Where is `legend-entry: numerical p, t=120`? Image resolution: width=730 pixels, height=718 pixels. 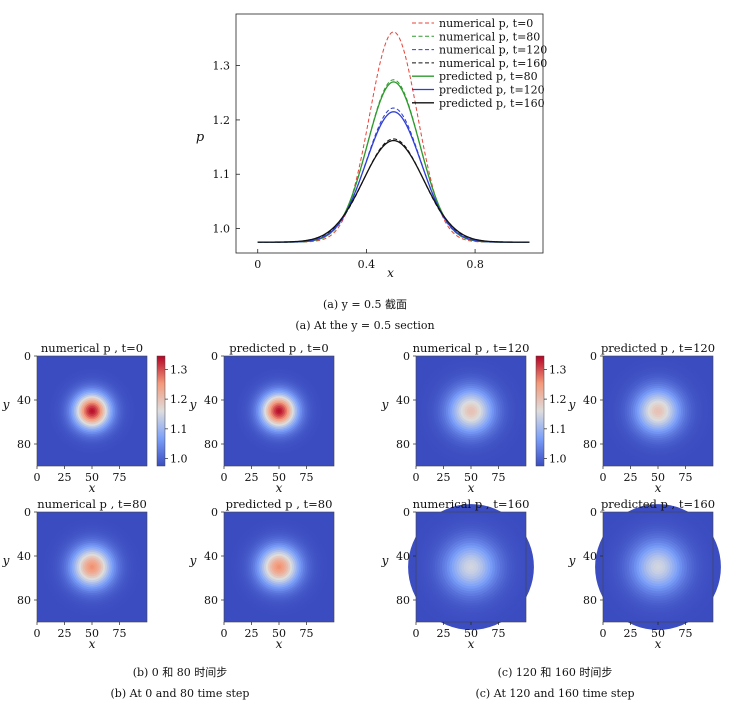 legend-entry: numerical p, t=120 is located at coordinates (493, 50).